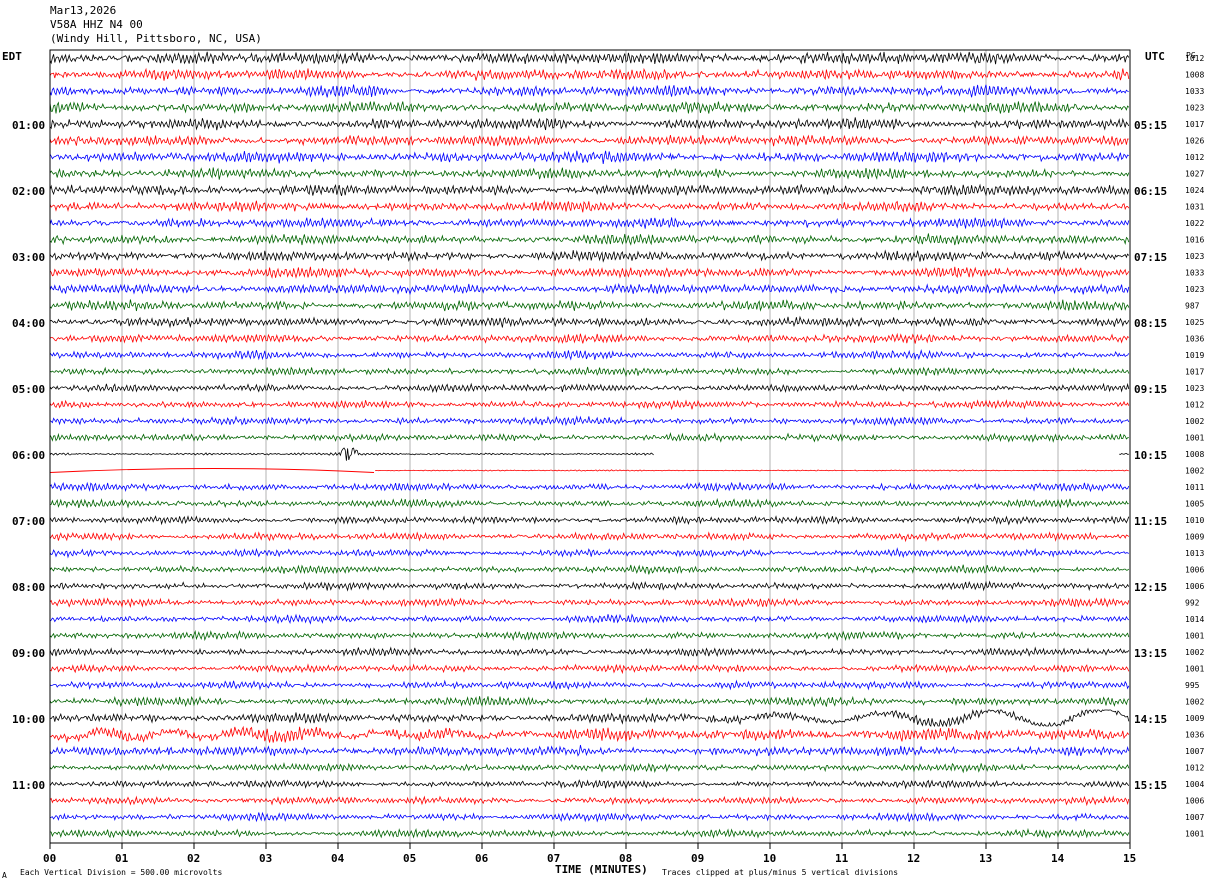 The width and height of the screenshot is (1210, 886). What do you see at coordinates (1150, 257) in the screenshot?
I see `right-hour-label: 07:15` at bounding box center [1150, 257].